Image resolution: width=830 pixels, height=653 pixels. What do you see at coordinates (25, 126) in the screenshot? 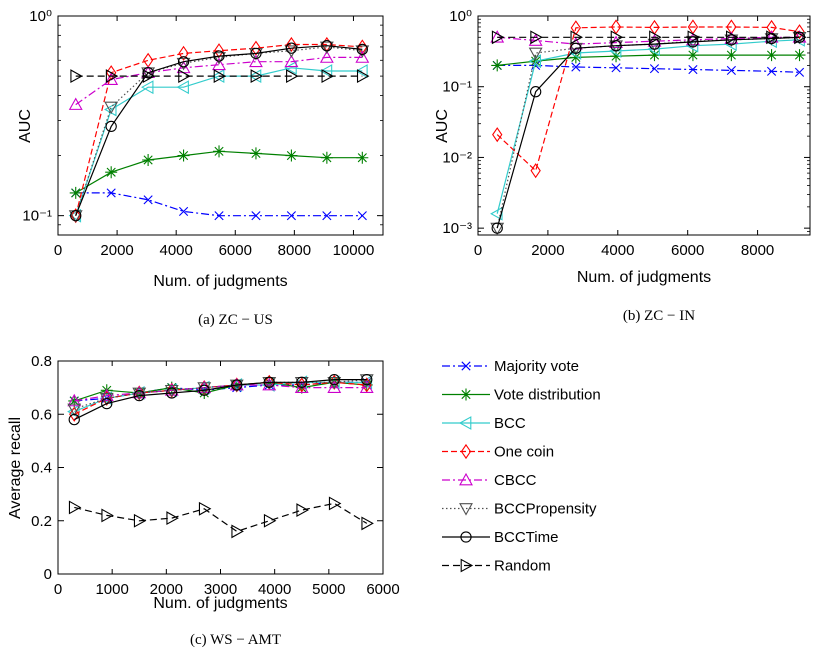
I see `y-axis-label: AUC` at bounding box center [25, 126].